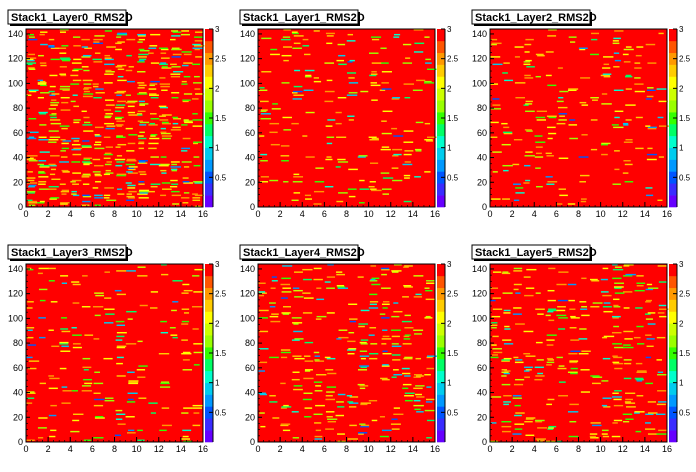  What do you see at coordinates (484, 207) in the screenshot?
I see `y-tick-label: 0` at bounding box center [484, 207].